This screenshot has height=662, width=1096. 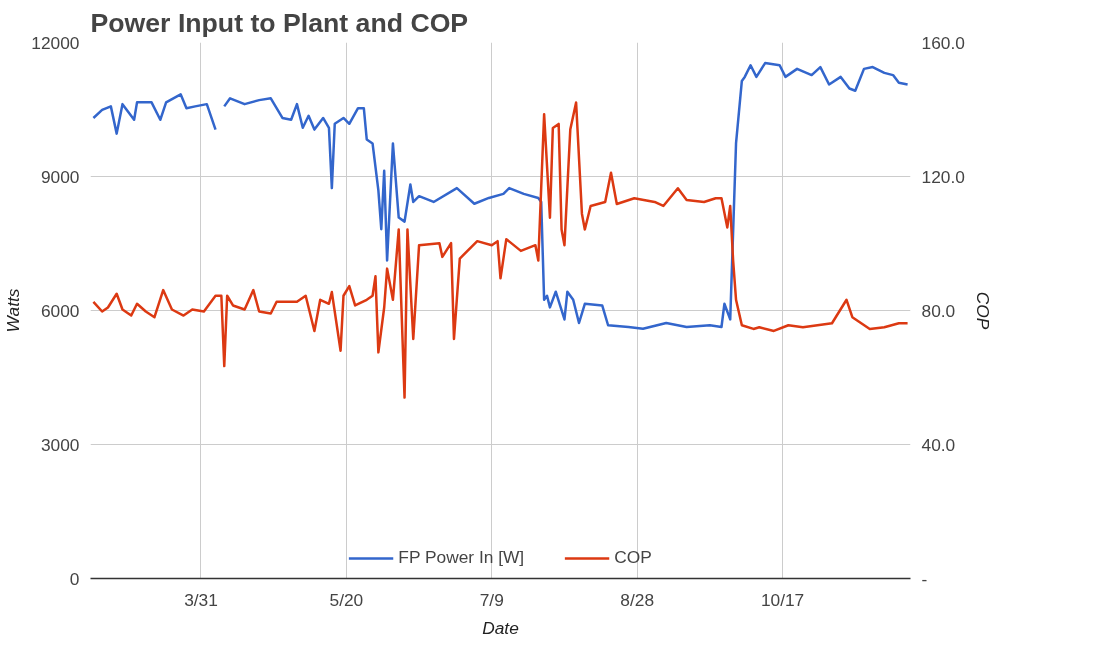 What do you see at coordinates (201, 599) in the screenshot?
I see `x-tick-label: 3/31` at bounding box center [201, 599].